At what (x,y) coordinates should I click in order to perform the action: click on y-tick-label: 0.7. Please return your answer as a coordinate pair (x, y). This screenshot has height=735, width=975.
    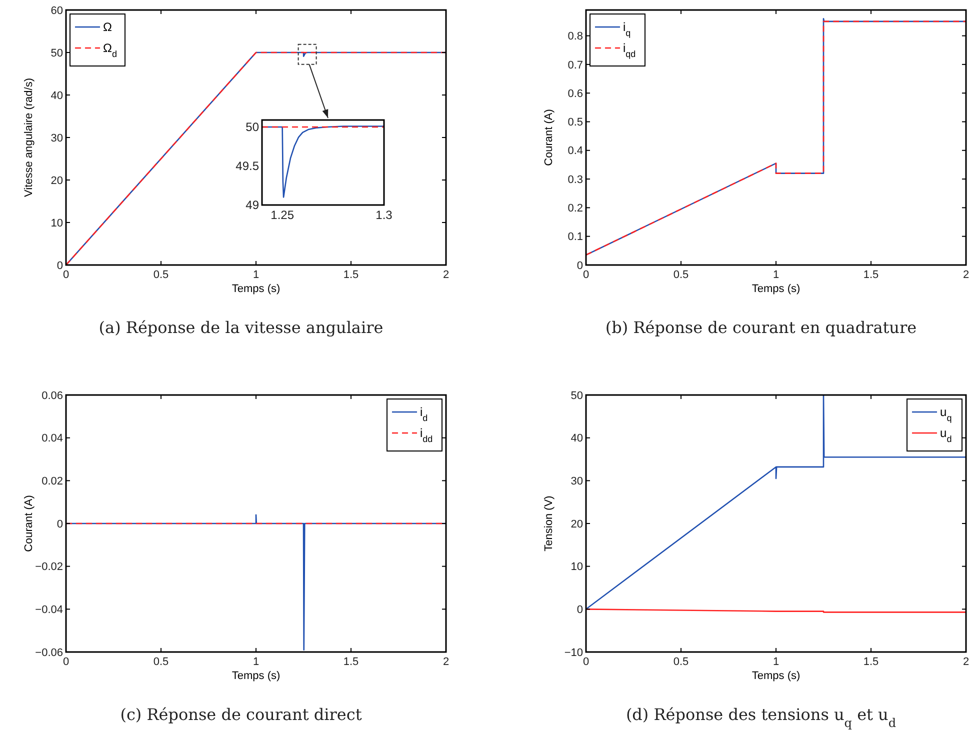
    Looking at the image, I should click on (575, 65).